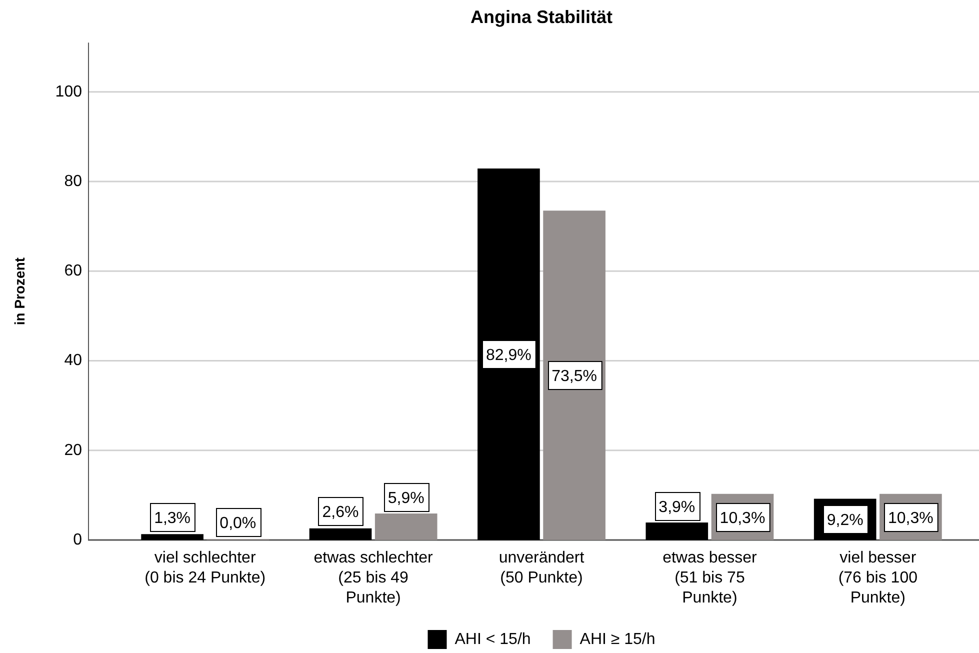  Describe the element at coordinates (73, 271) in the screenshot. I see `y-tick-label: 60` at that location.